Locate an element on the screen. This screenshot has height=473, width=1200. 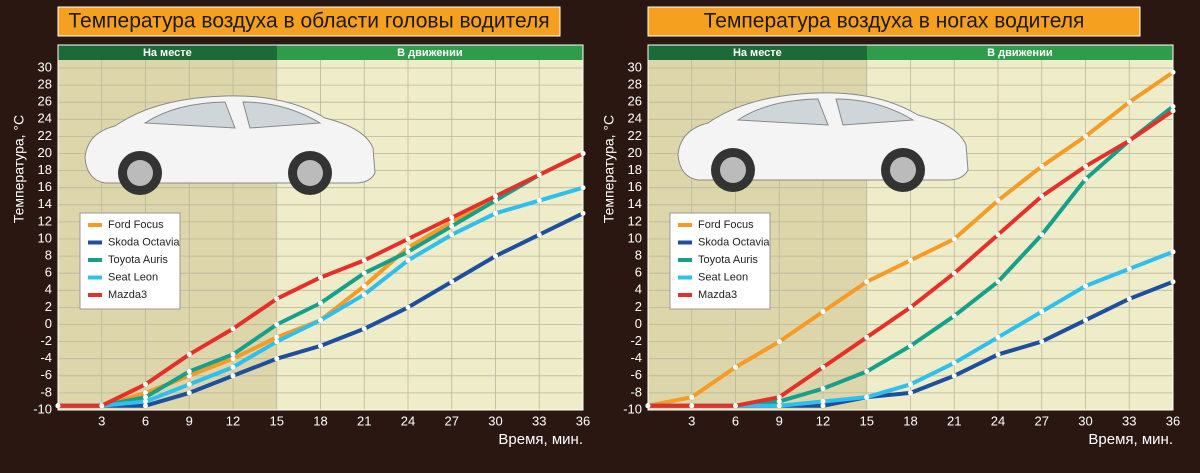
y-tick-label: 16 is located at coordinates (45, 186).